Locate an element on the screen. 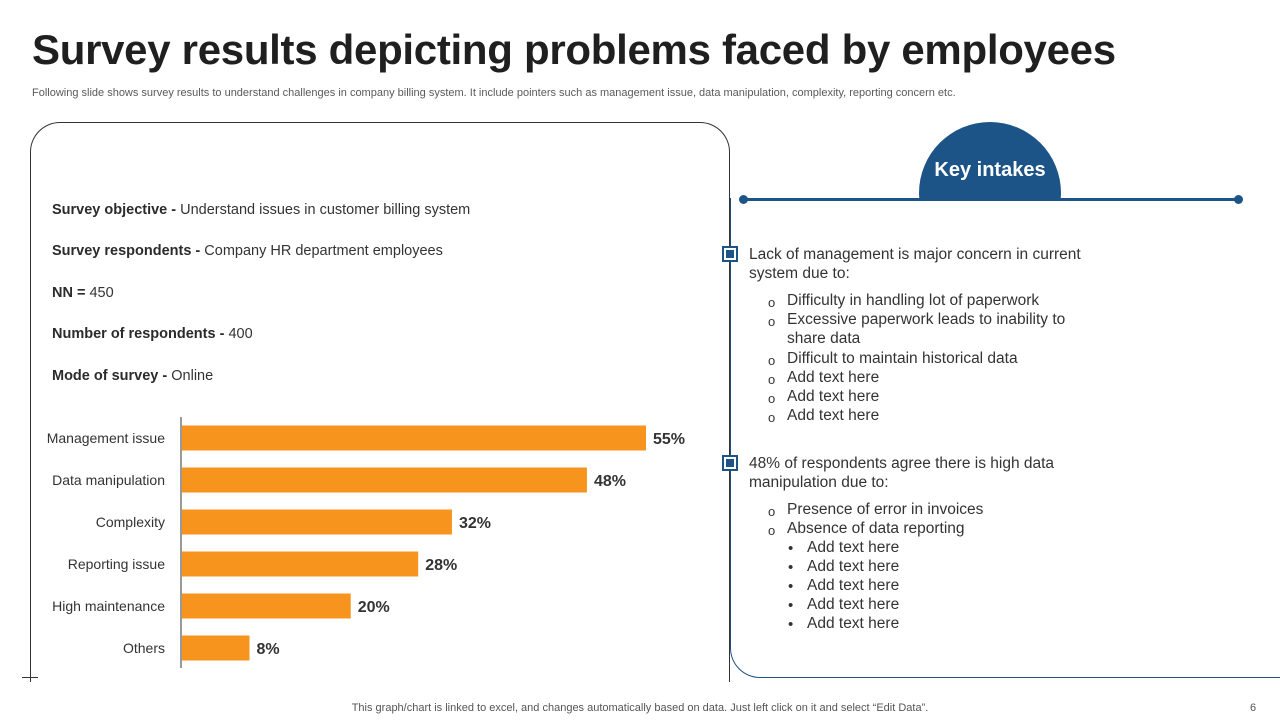 The height and width of the screenshot is (720, 1280). divider-right-dot is located at coordinates (1238, 199).